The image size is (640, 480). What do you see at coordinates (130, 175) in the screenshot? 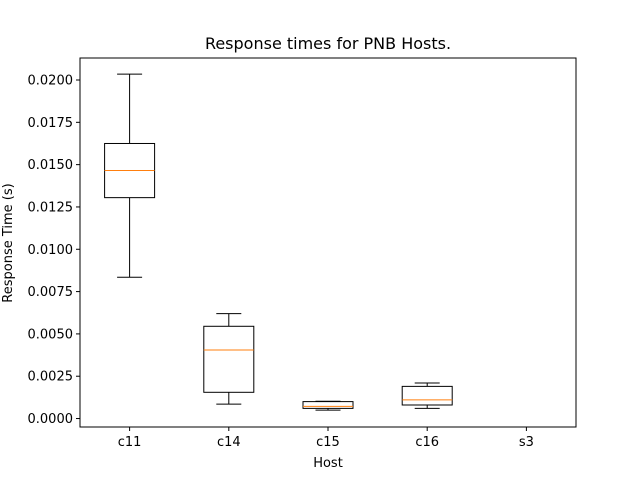
I see `box-c11` at bounding box center [130, 175].